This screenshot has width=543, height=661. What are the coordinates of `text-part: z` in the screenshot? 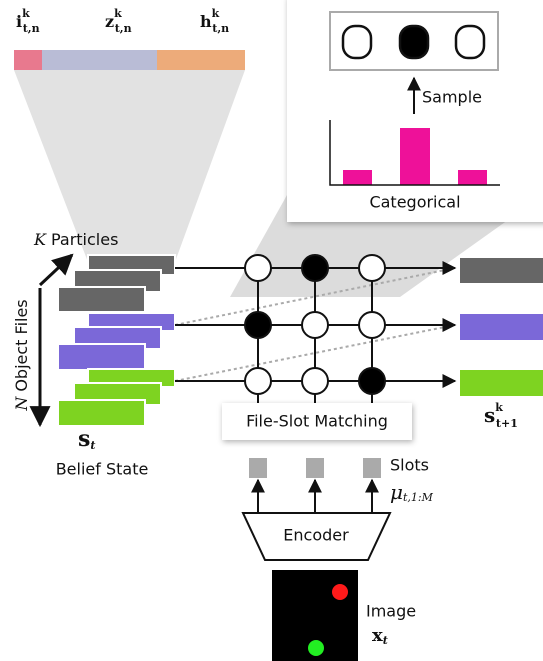 It's located at (109, 21).